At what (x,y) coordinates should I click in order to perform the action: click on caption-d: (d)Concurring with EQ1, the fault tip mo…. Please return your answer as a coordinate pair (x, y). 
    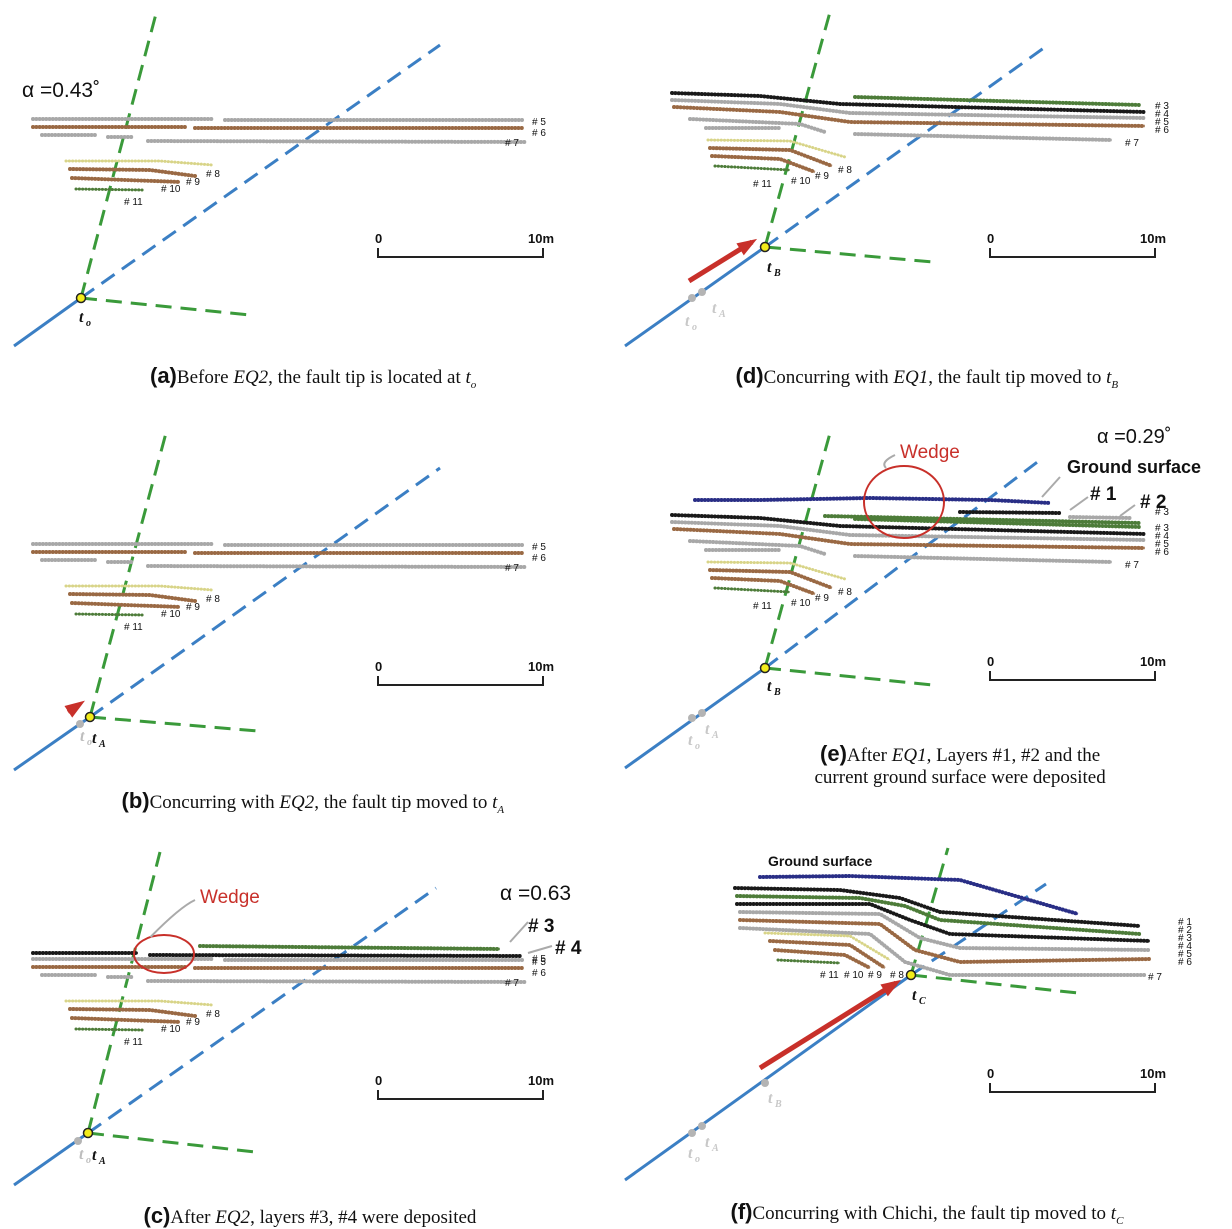
    Looking at the image, I should click on (927, 377).